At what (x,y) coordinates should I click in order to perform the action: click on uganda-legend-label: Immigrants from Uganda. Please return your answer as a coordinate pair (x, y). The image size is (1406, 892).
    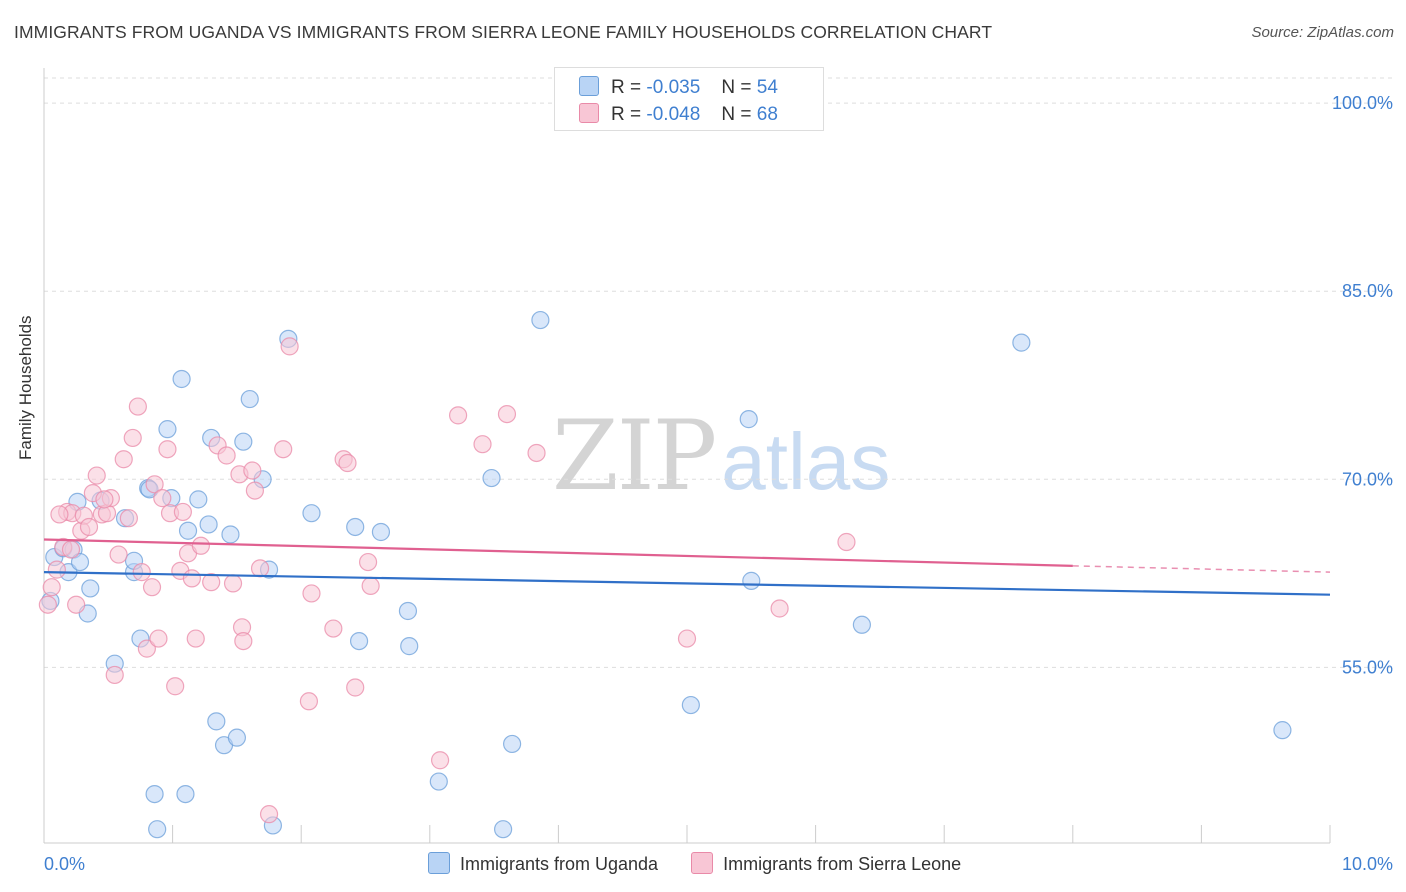
    Looking at the image, I should click on (559, 864).